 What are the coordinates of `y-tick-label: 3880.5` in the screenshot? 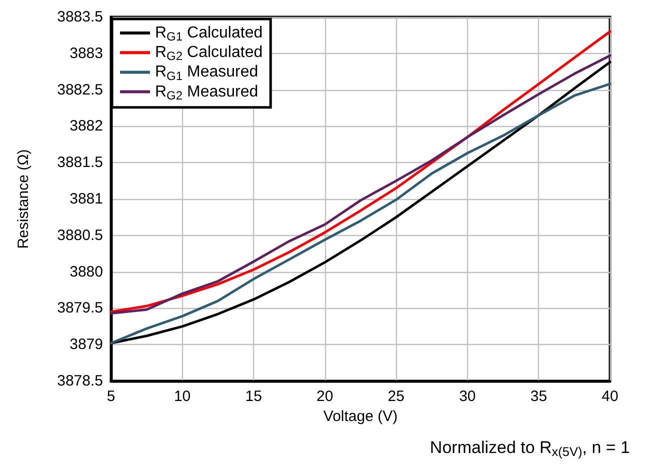 It's located at (80, 235).